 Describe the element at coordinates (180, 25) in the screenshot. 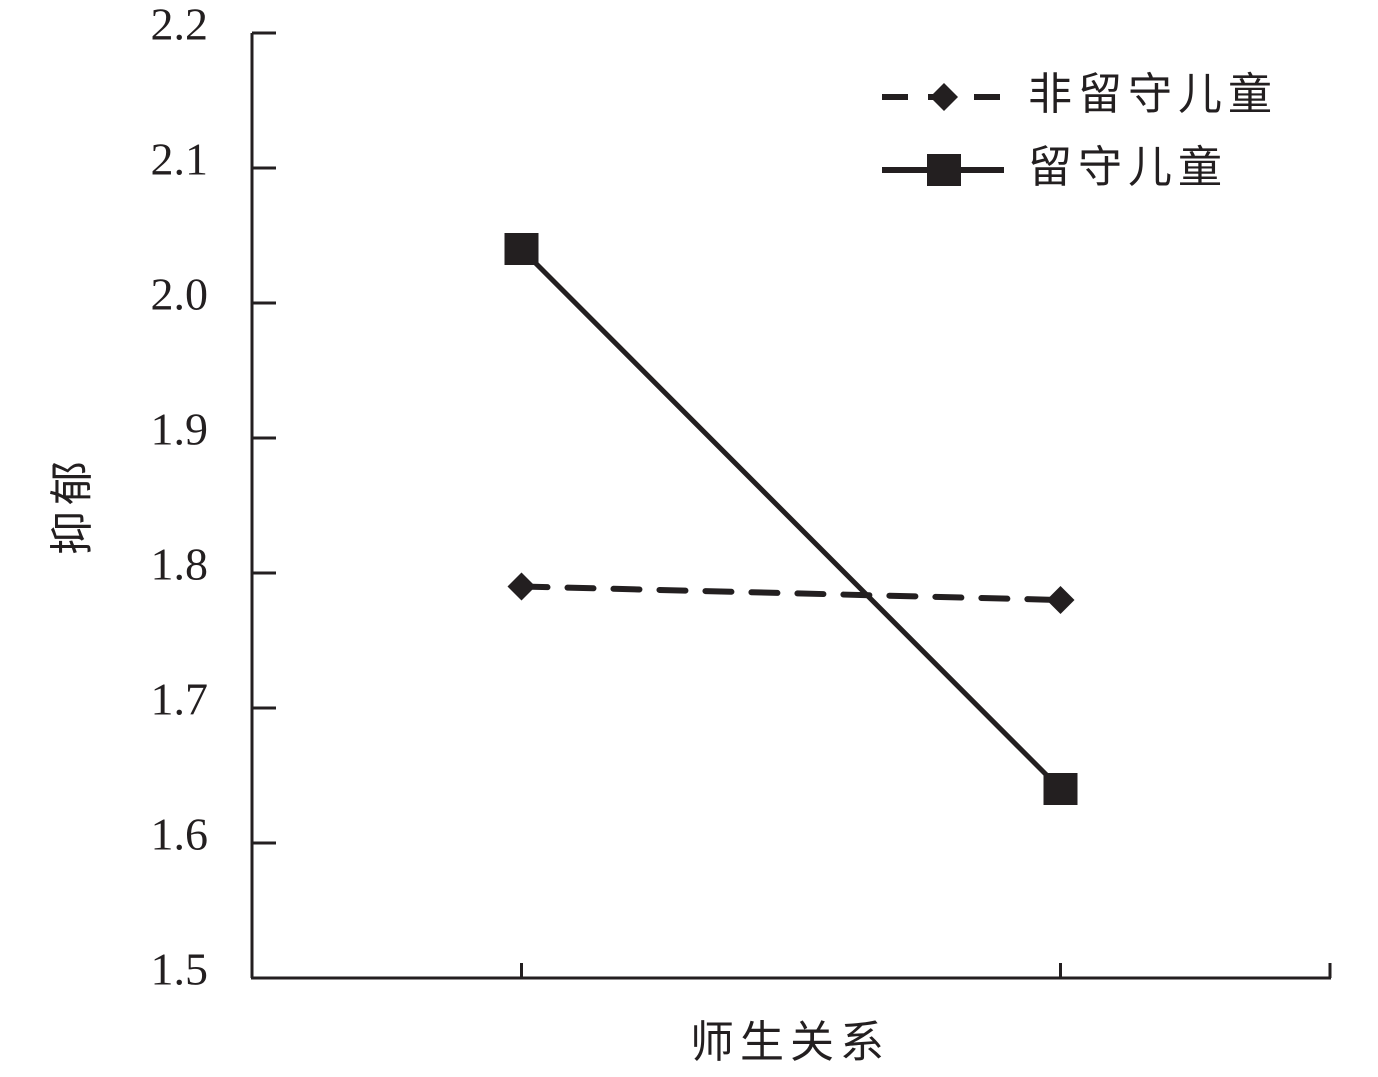

I see `y-tick-label: 2.2` at that location.